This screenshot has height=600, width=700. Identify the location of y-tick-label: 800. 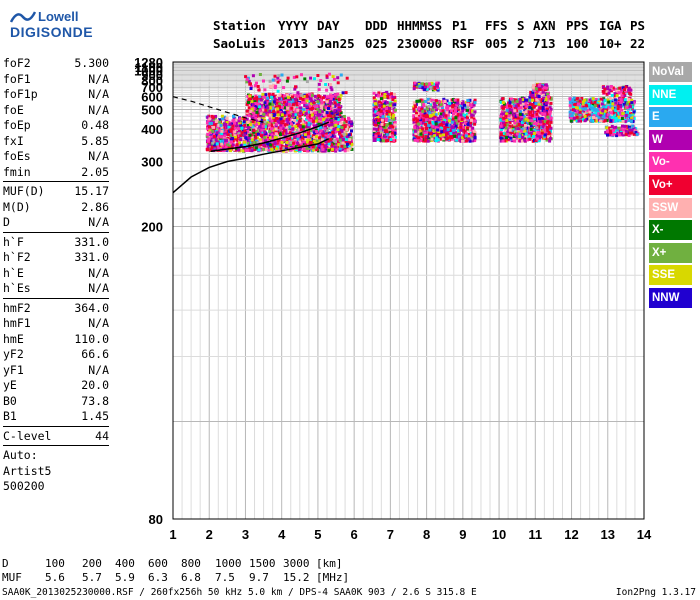
(152, 80).